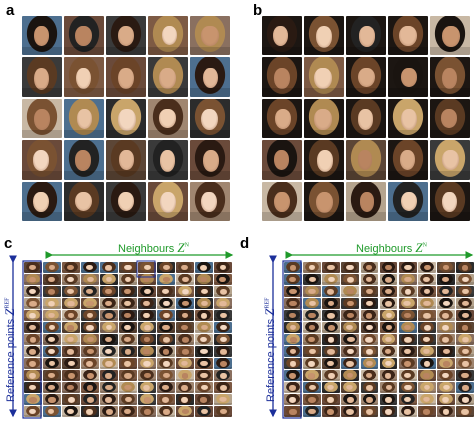 This screenshot has width=474, height=422. What do you see at coordinates (146, 269) in the screenshot?
I see `panel-c-highlight-box` at bounding box center [146, 269].